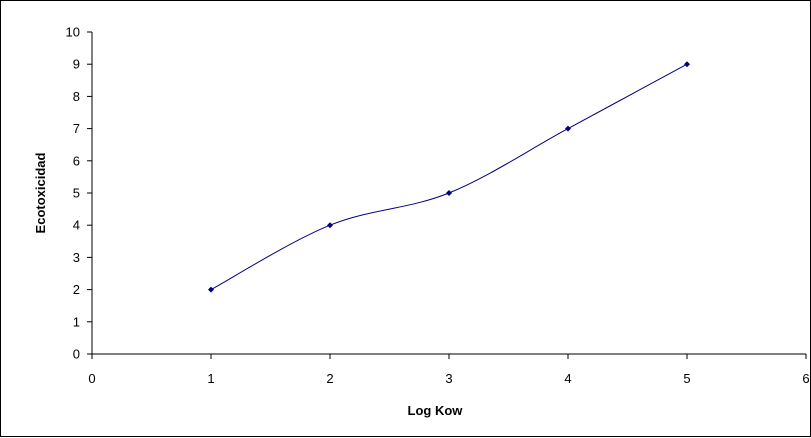 Image resolution: width=811 pixels, height=438 pixels. What do you see at coordinates (448, 378) in the screenshot?
I see `x-tick-label: 3` at bounding box center [448, 378].